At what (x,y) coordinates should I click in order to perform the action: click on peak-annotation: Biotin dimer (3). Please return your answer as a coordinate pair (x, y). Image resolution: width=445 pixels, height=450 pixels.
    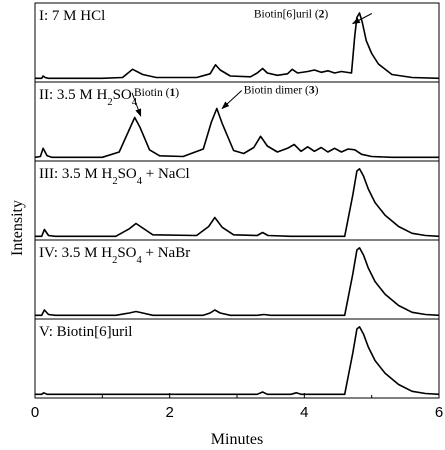
    Looking at the image, I should click on (281, 91).